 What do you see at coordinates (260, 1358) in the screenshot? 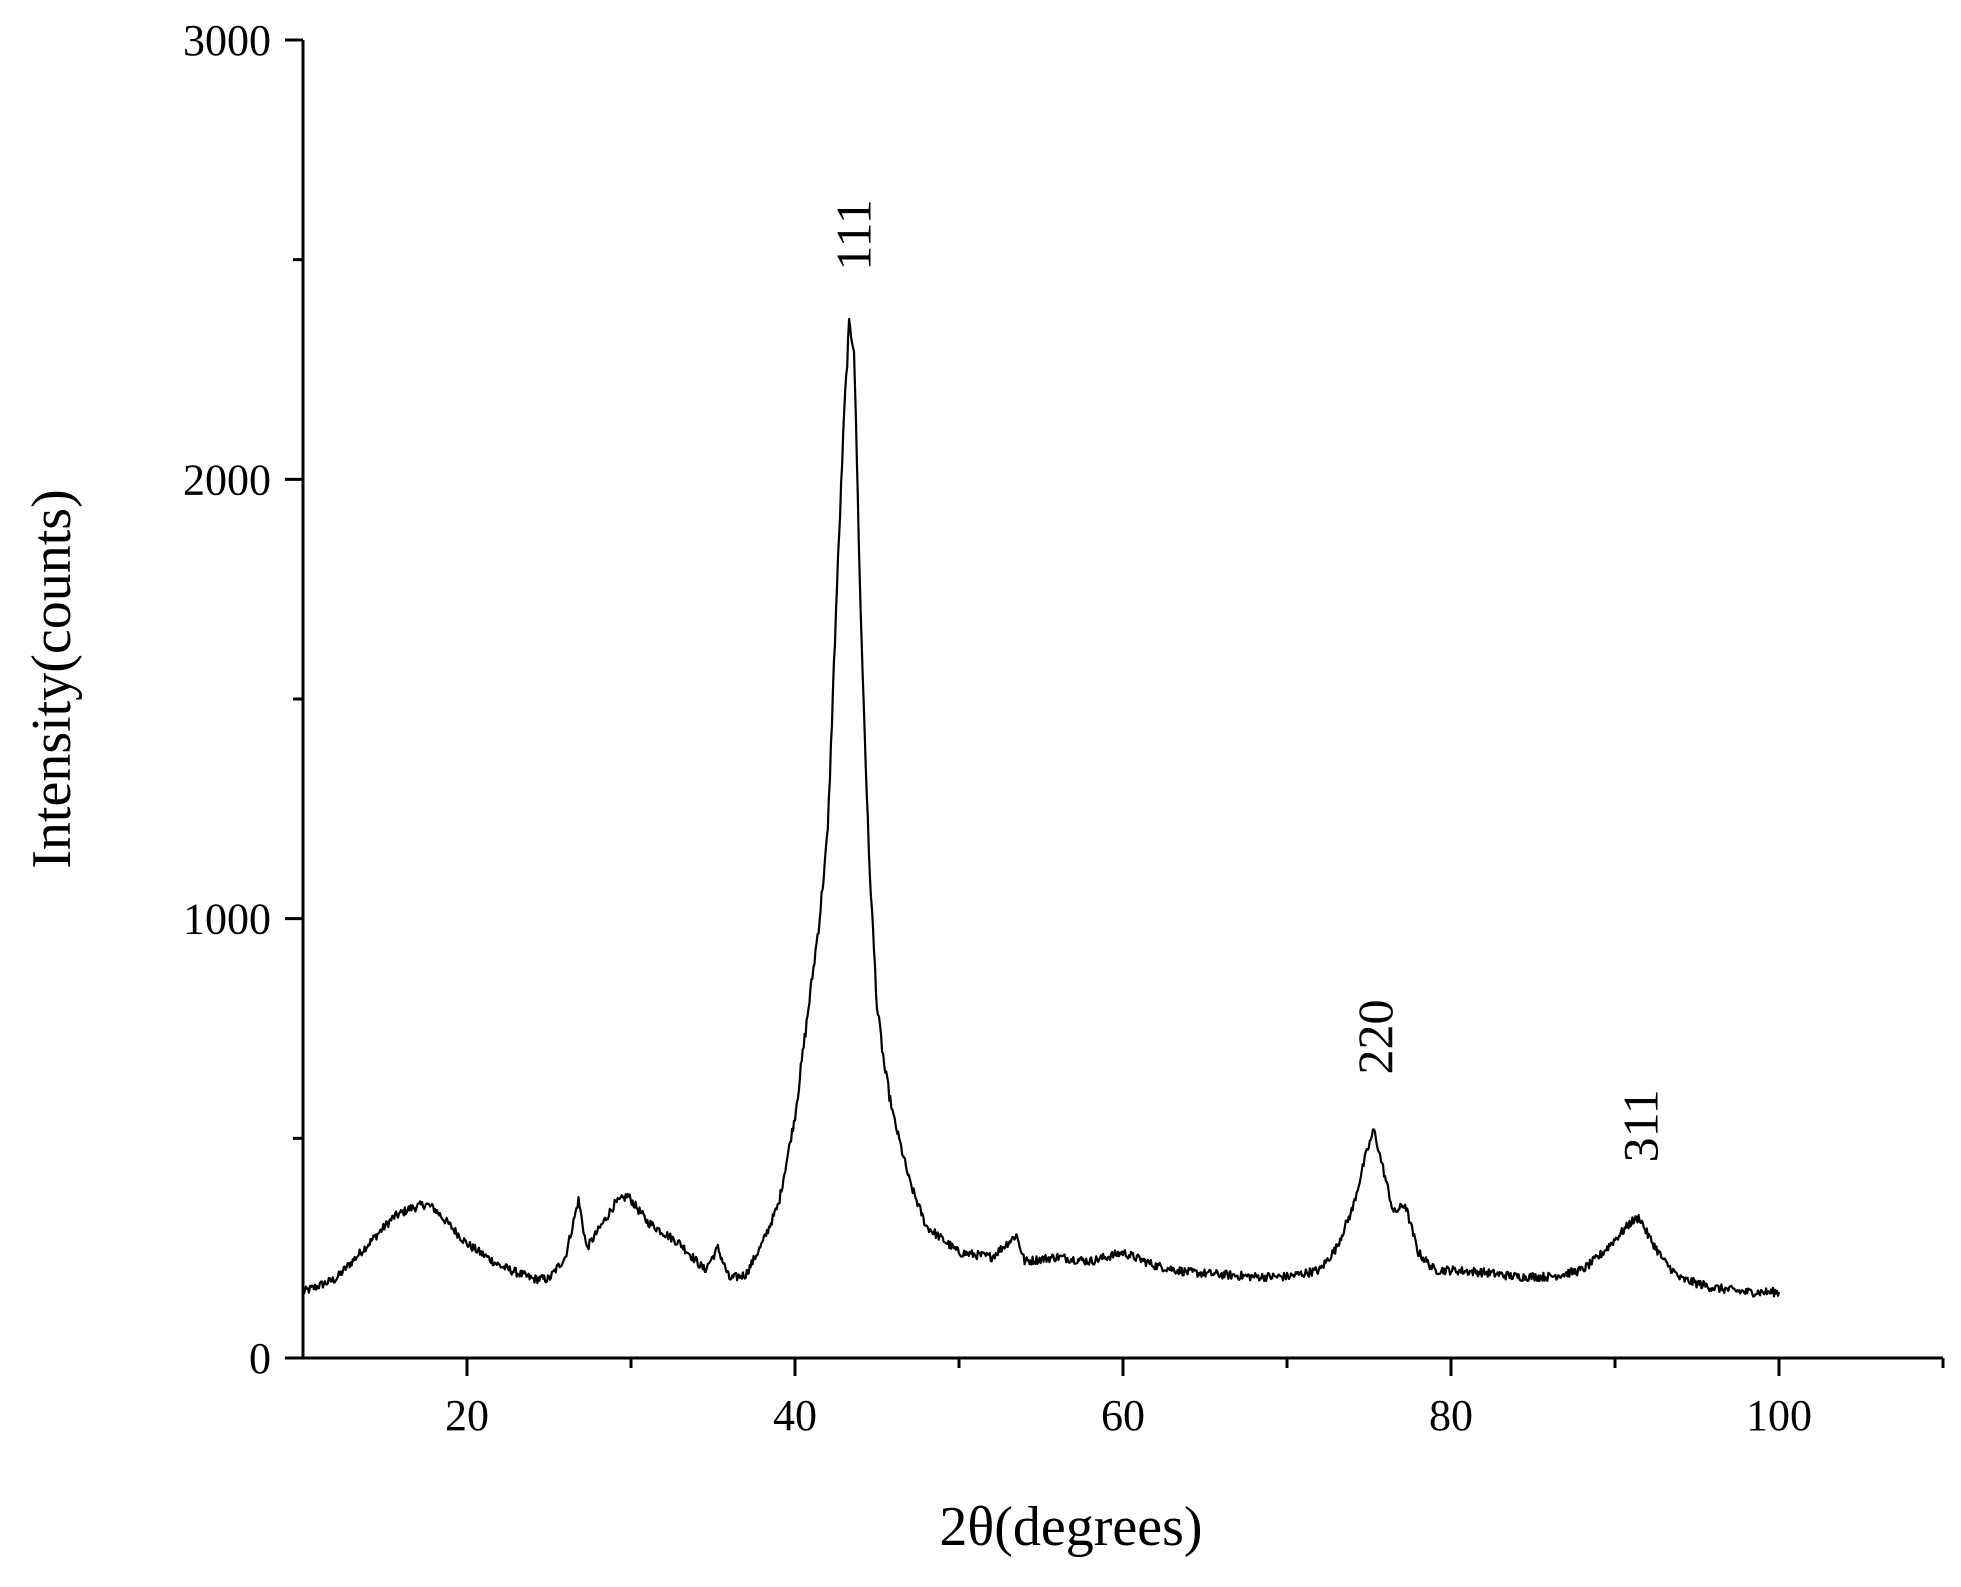
I see `y-tick-label: 0` at bounding box center [260, 1358].